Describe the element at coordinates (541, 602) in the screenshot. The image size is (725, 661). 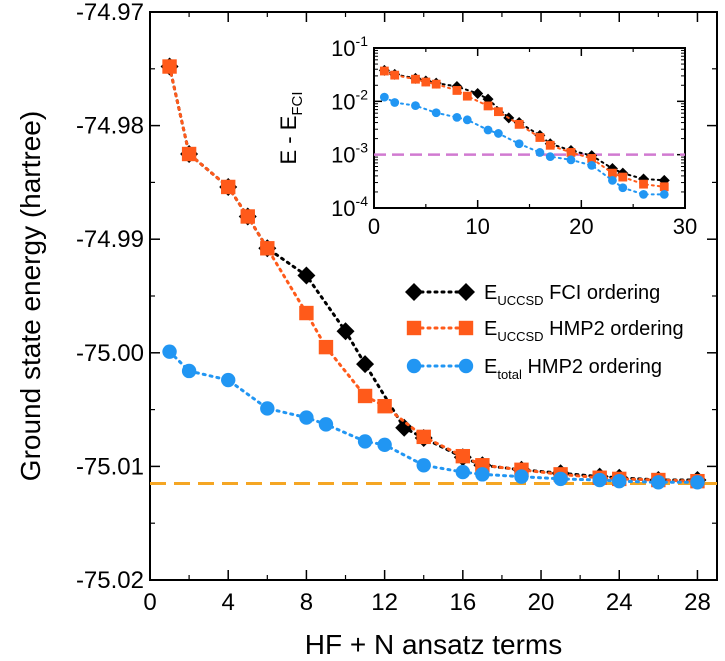
I see `x-tick-label: 20` at that location.